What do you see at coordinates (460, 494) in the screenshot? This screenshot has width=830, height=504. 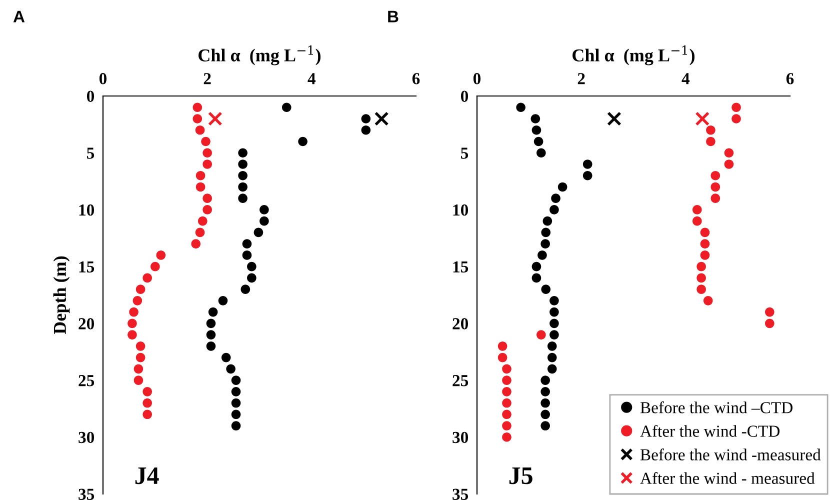 I see `y-tick-label: 35` at bounding box center [460, 494].